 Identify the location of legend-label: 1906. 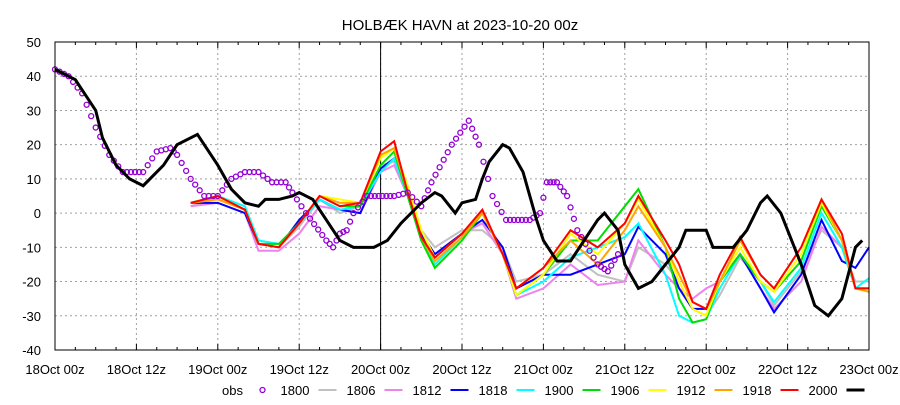
(625, 390).